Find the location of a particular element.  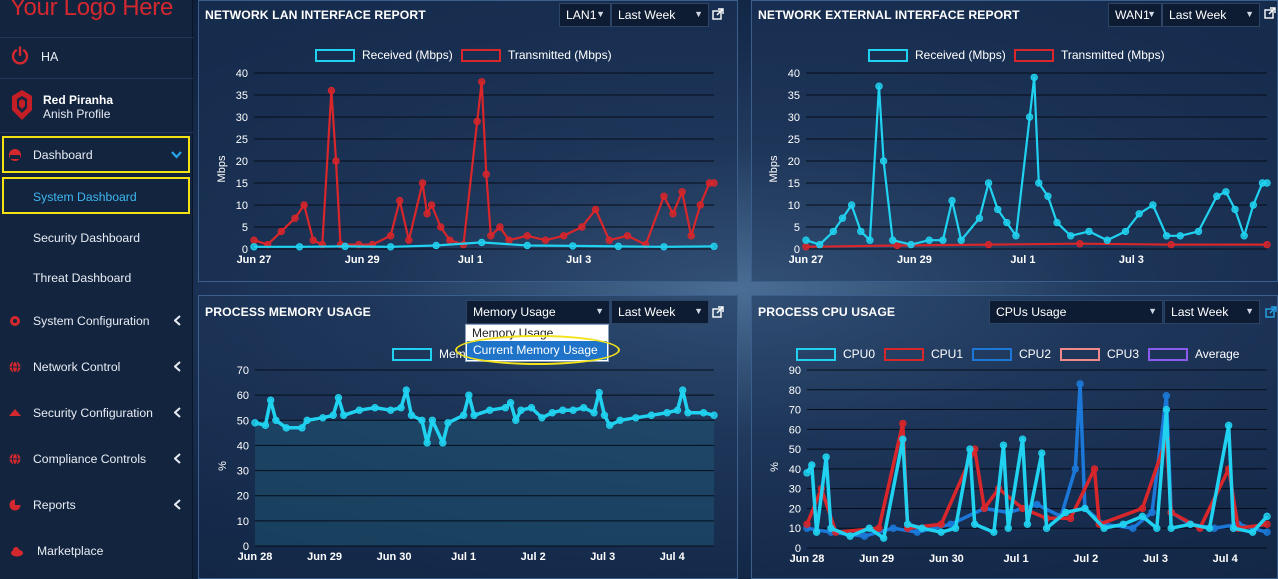

interface-select: LAN1 ▼ is located at coordinates (585, 15).